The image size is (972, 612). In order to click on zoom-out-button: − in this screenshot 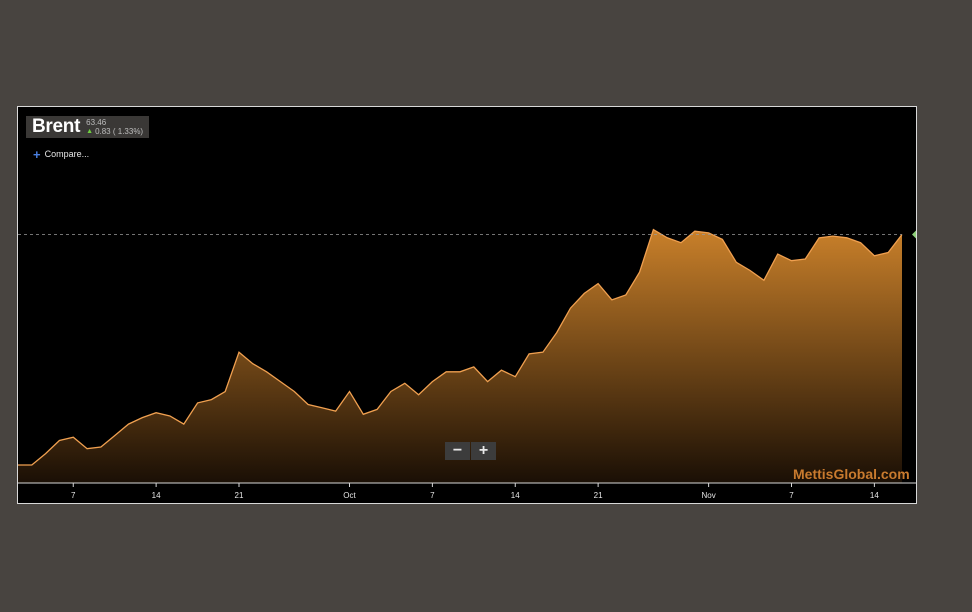, I will do `click(457, 451)`.